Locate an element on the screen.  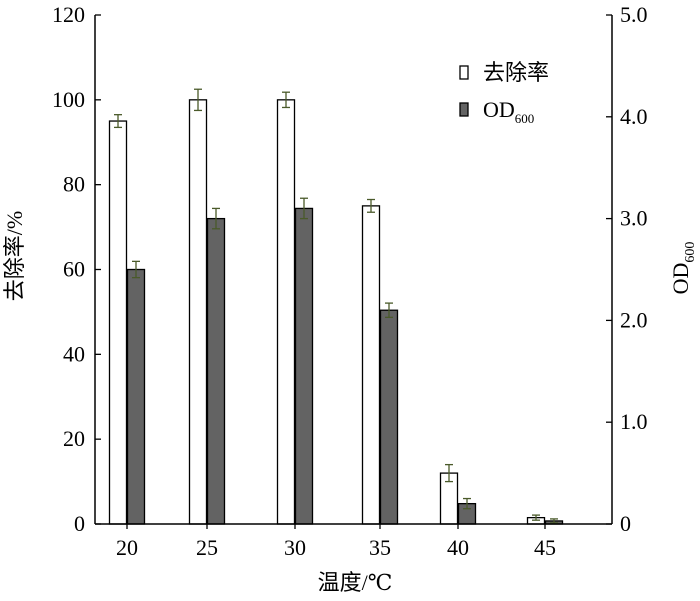
right-tick-label: 4.0 is located at coordinates (634, 116).